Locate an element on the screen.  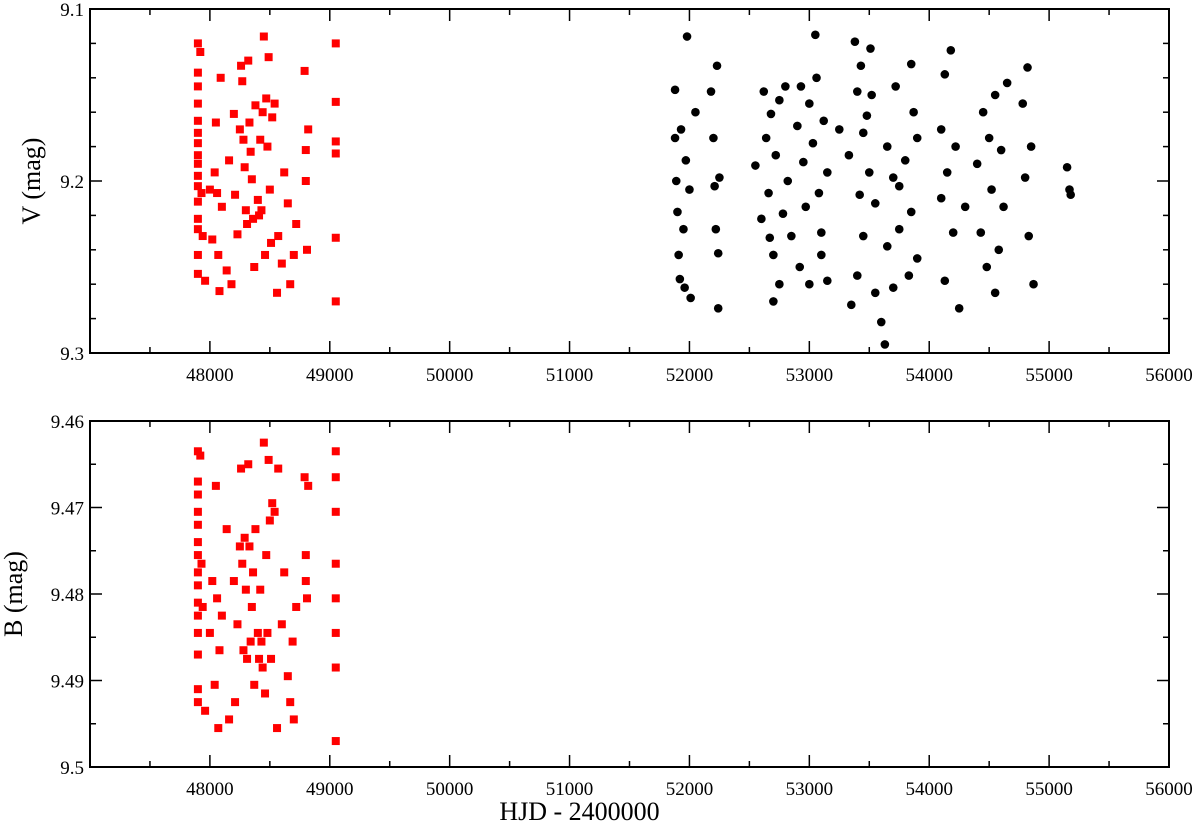
v-x-tick-label: 49000 is located at coordinates (330, 375).